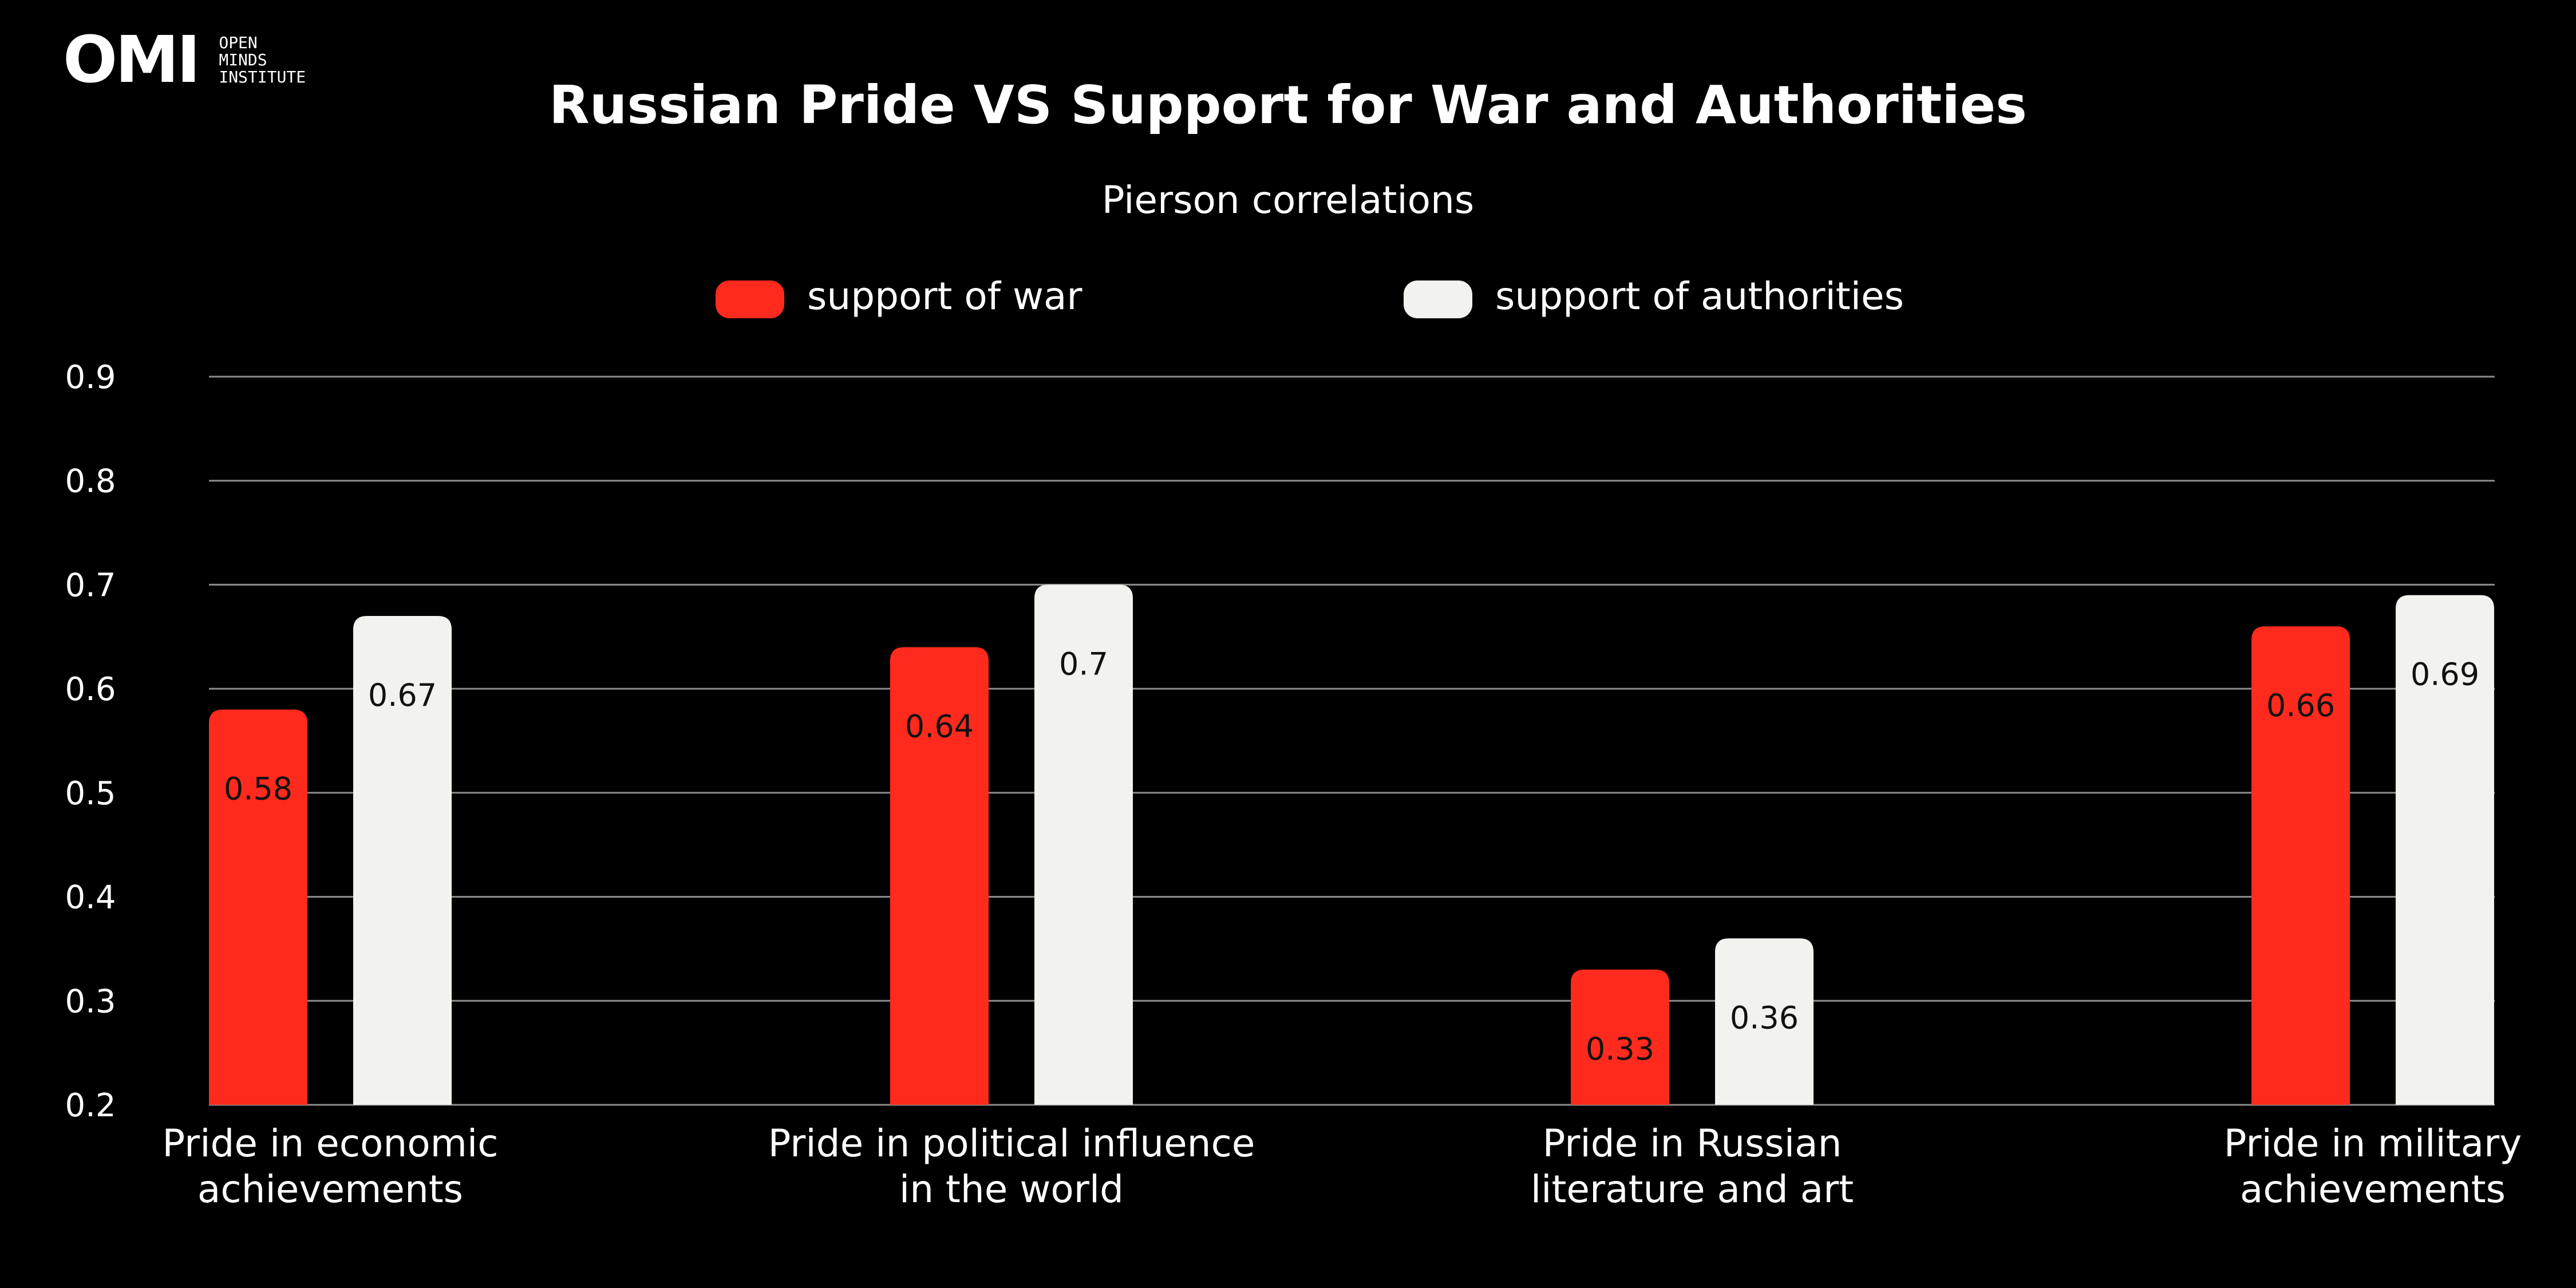 This screenshot has height=1288, width=2576. Describe the element at coordinates (1620, 1049) in the screenshot. I see `data-label-war-3: 0.33` at that location.